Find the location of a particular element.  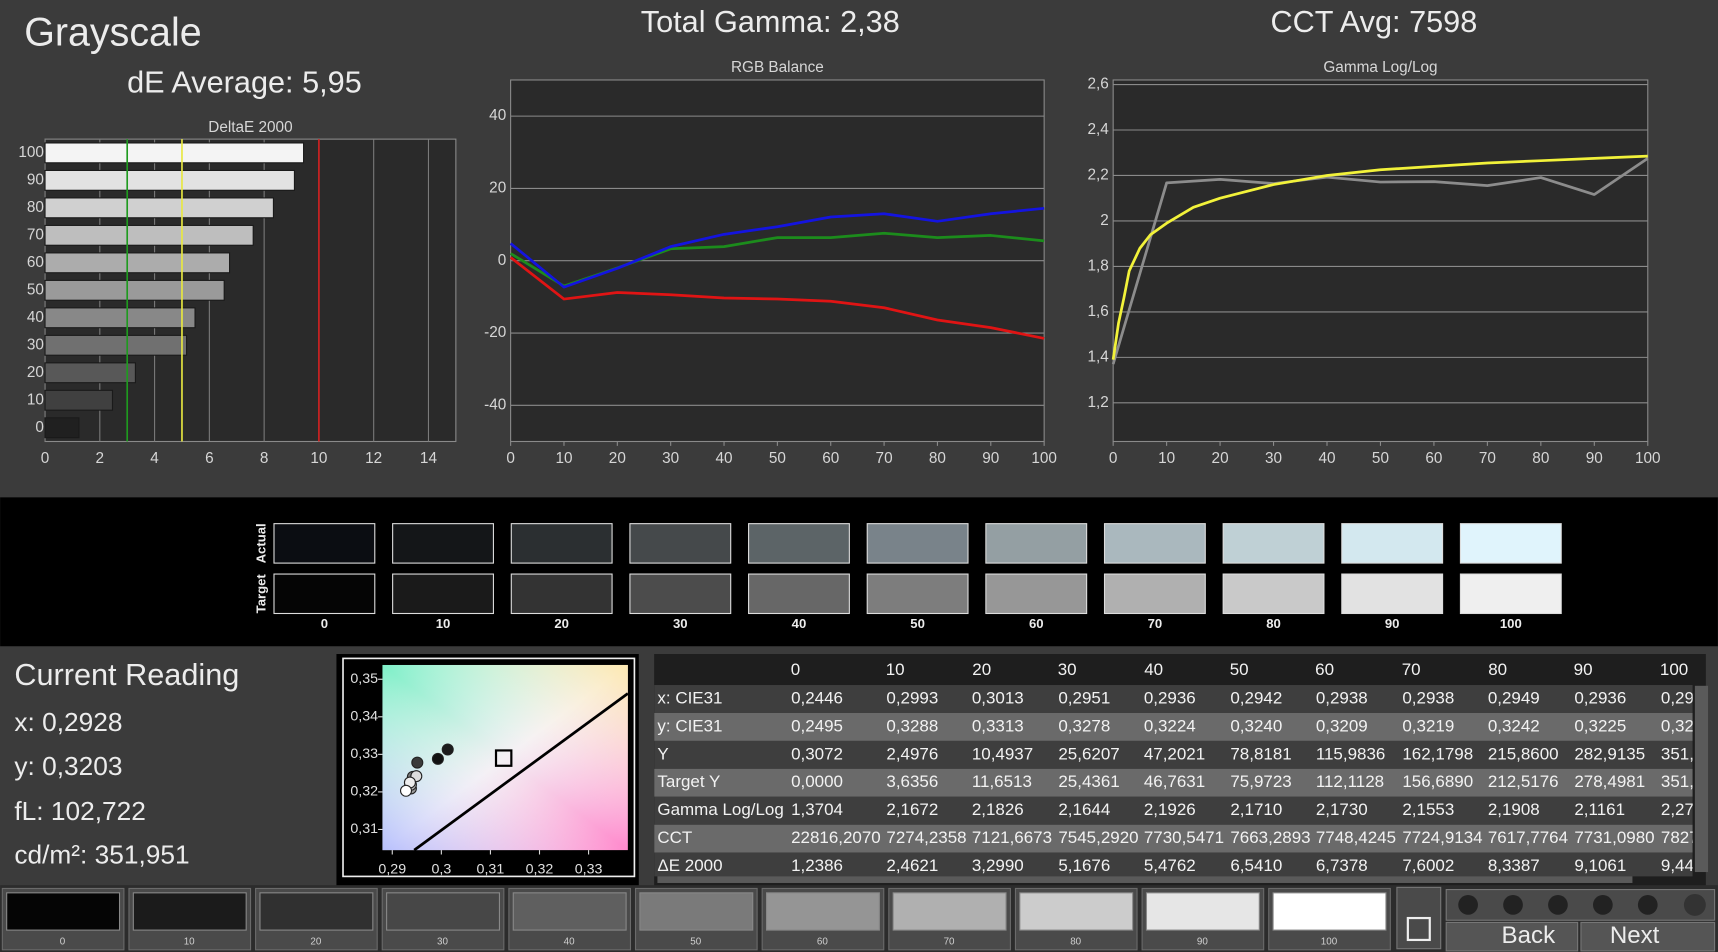

x-tick-label: 80 is located at coordinates (1540, 458).